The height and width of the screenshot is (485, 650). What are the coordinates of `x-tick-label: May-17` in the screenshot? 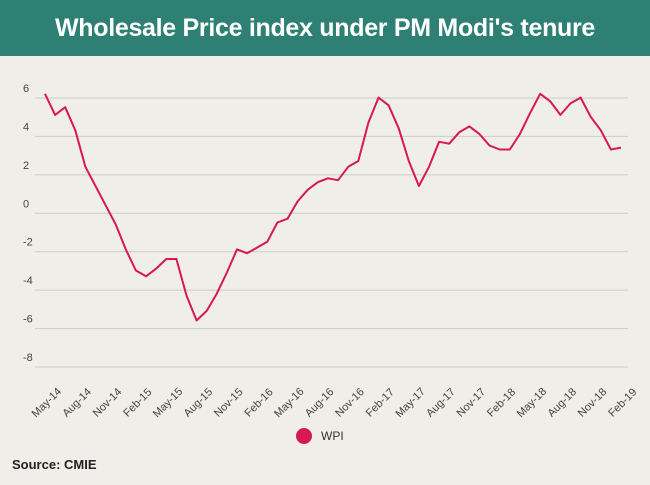 It's located at (410, 403).